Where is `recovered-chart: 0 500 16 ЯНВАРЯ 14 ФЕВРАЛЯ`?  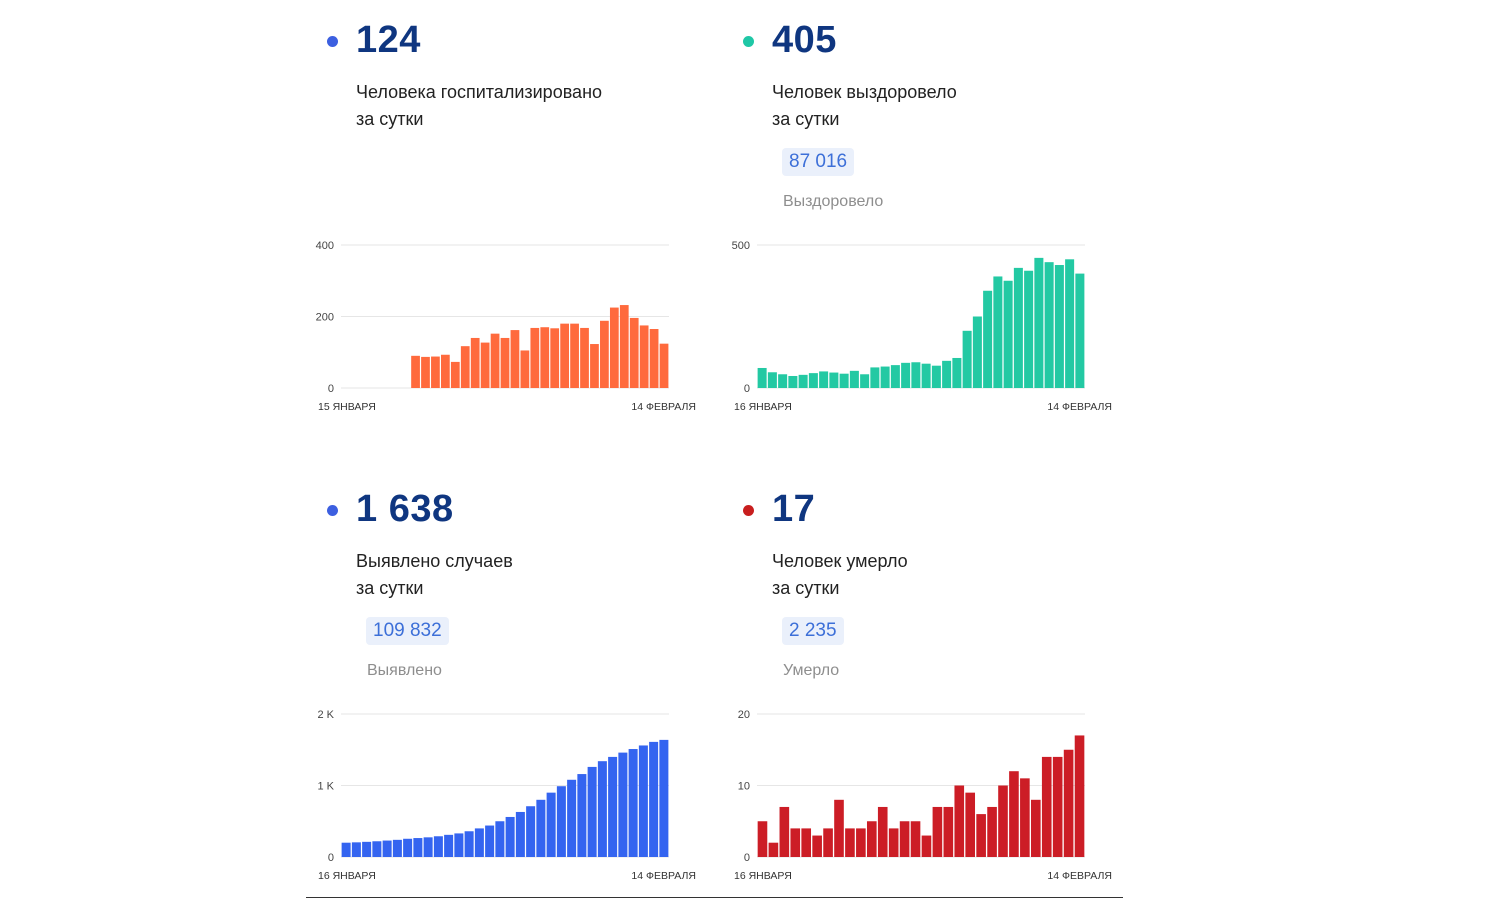 recovered-chart: 0 500 16 ЯНВАРЯ 14 ФЕВРАЛЯ is located at coordinates (922, 326).